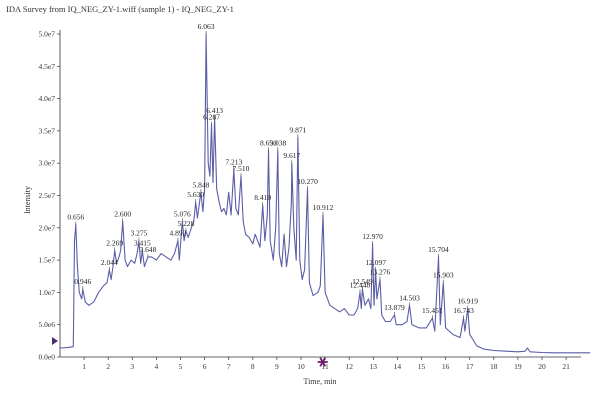 The image size is (600, 404). Describe the element at coordinates (47, 66) in the screenshot. I see `y-tick-label: 4.5e7` at that location.